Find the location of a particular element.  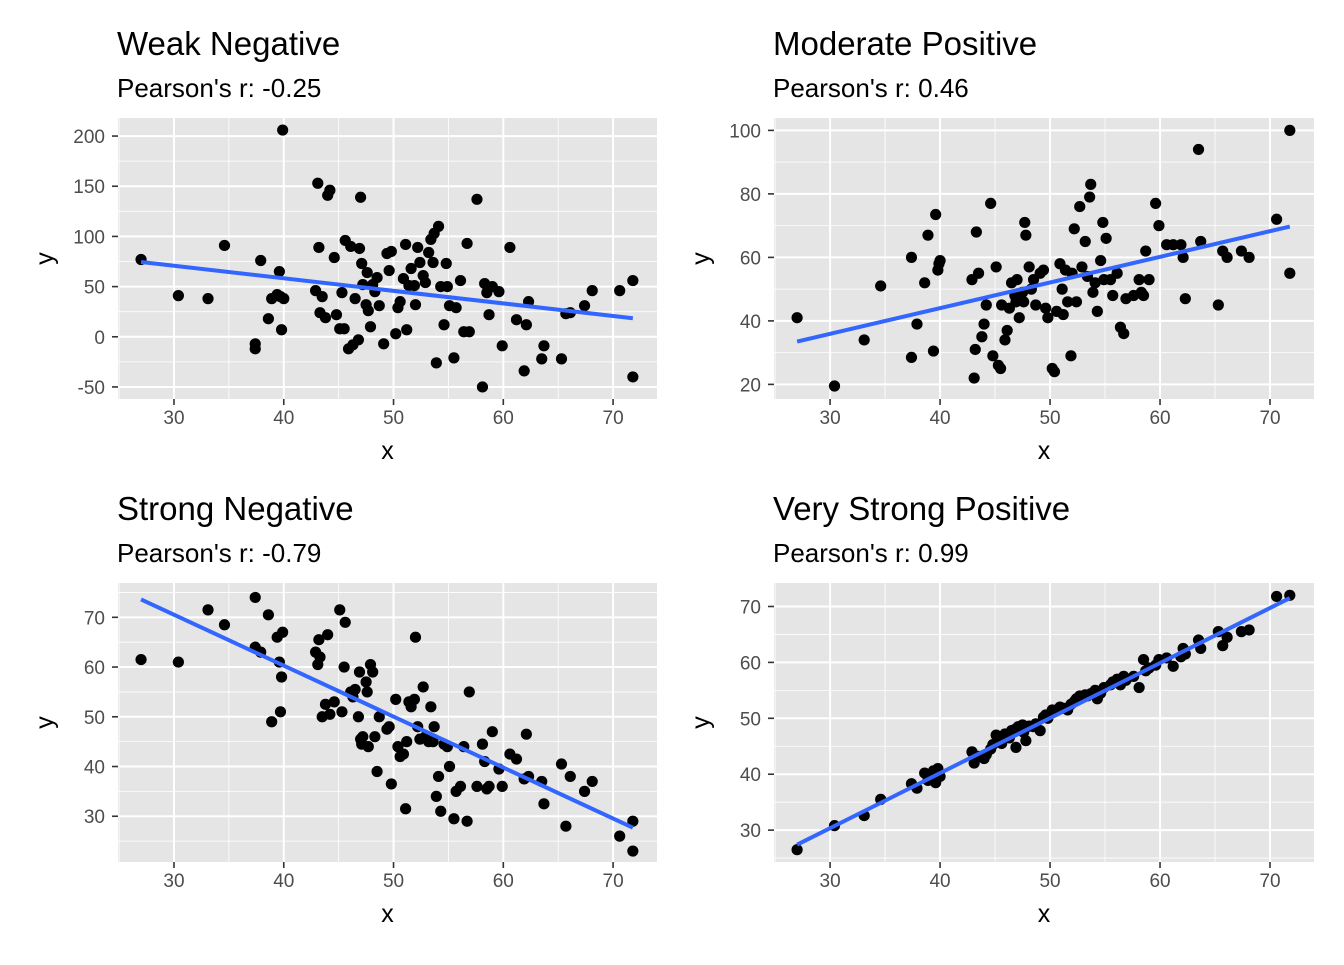

y-tick-label: 20 is located at coordinates (750, 385).